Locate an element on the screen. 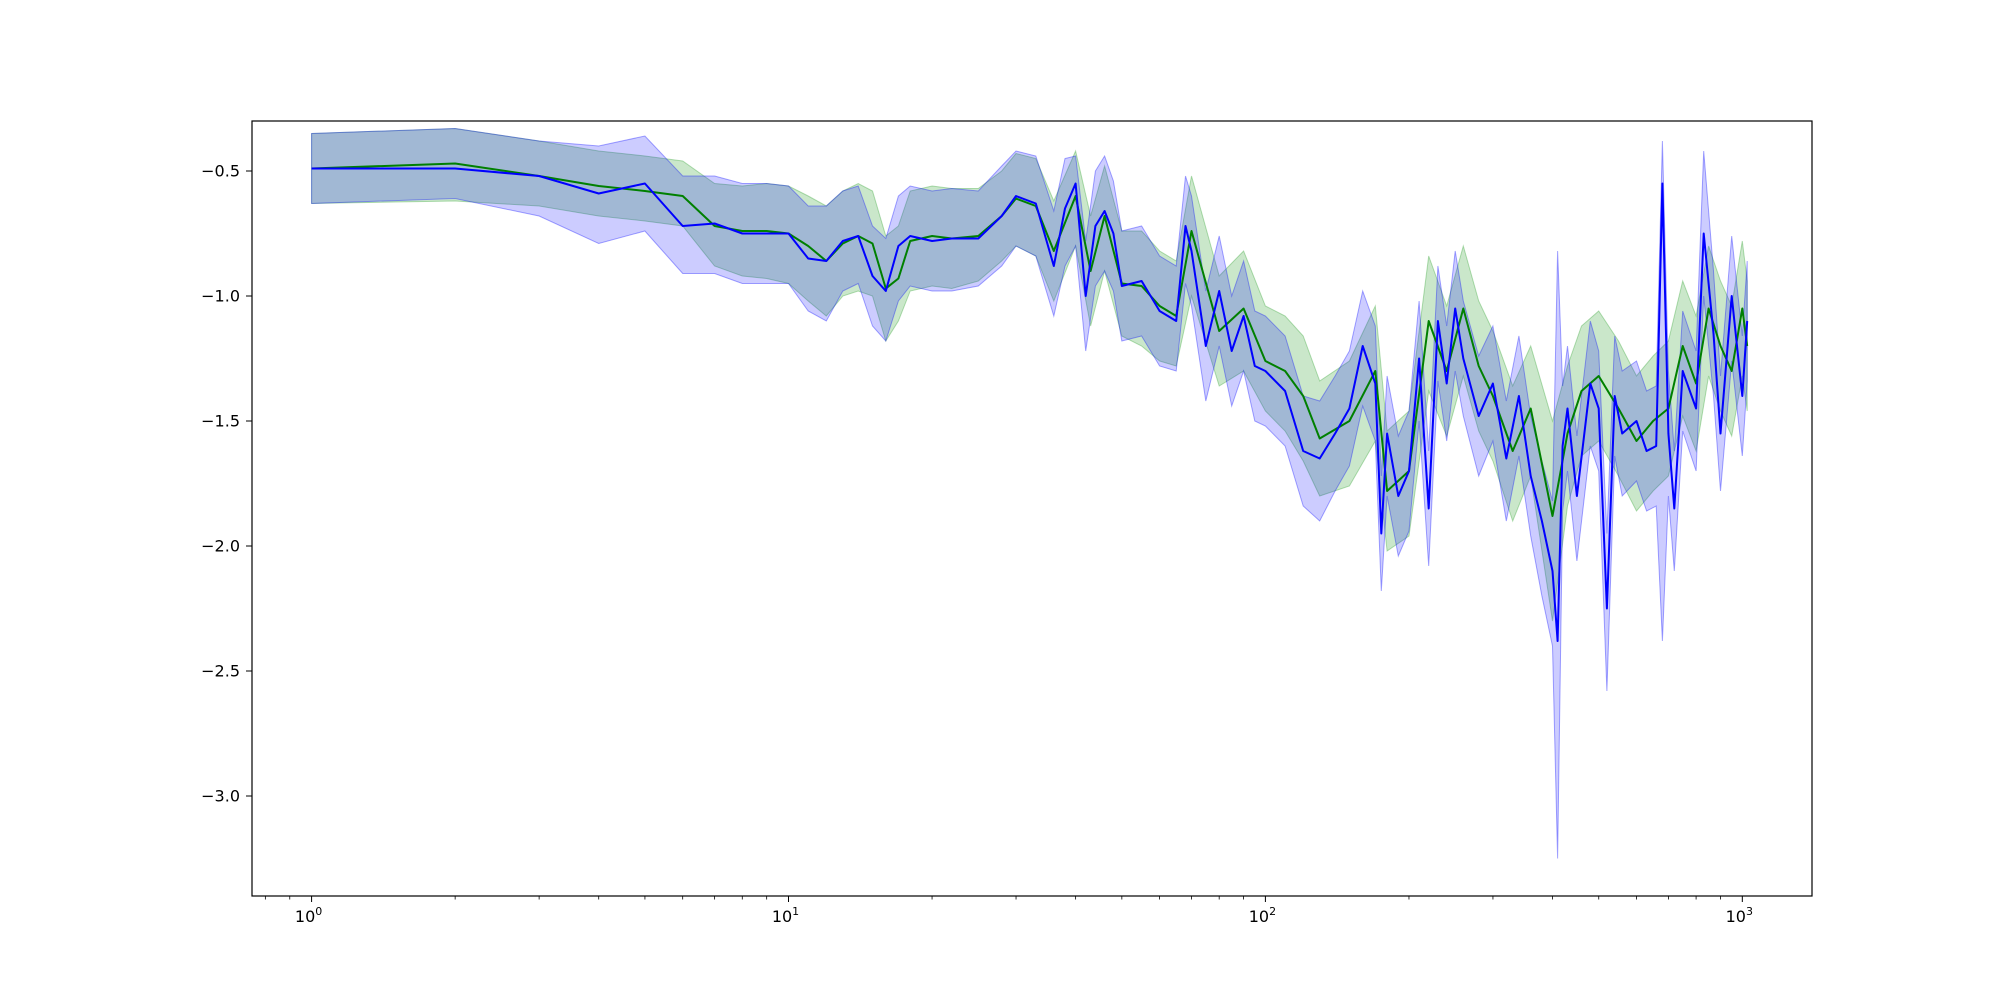 Image resolution: width=2000 pixels, height=1000 pixels. y-tick-label: −3.0 is located at coordinates (220, 796).